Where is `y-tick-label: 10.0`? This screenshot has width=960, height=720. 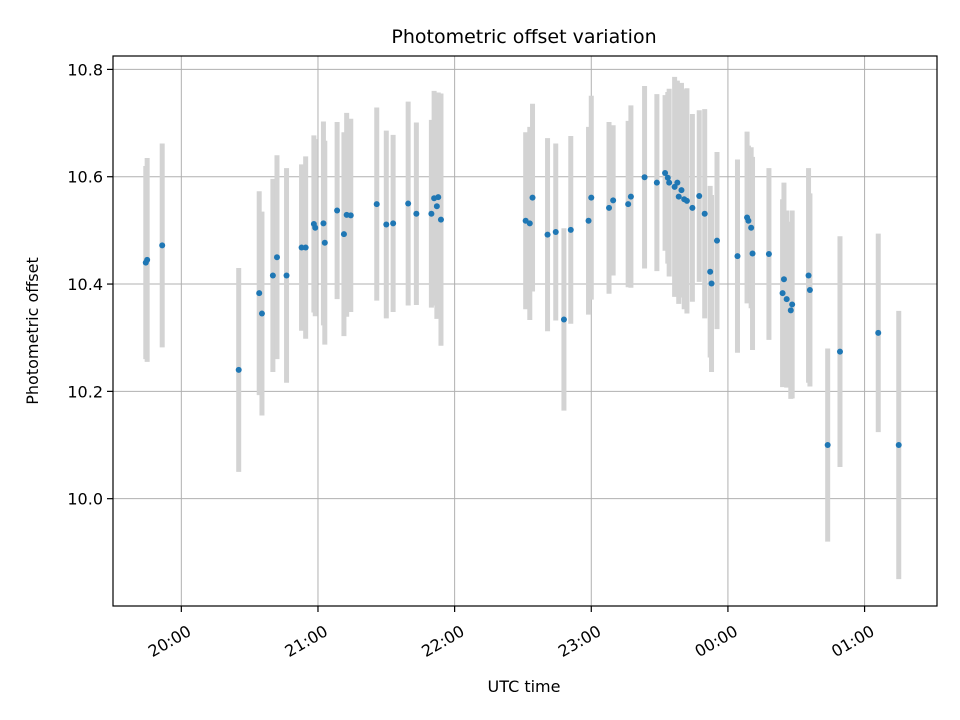
y-tick-label: 10.0 is located at coordinates (85, 499).